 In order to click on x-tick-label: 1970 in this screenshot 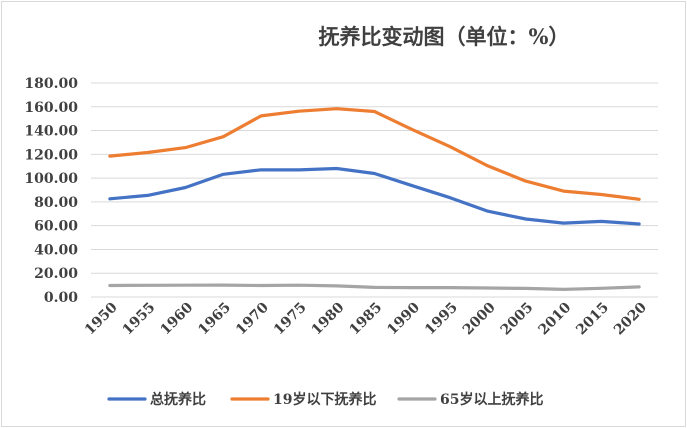, I will do `click(252, 318)`.